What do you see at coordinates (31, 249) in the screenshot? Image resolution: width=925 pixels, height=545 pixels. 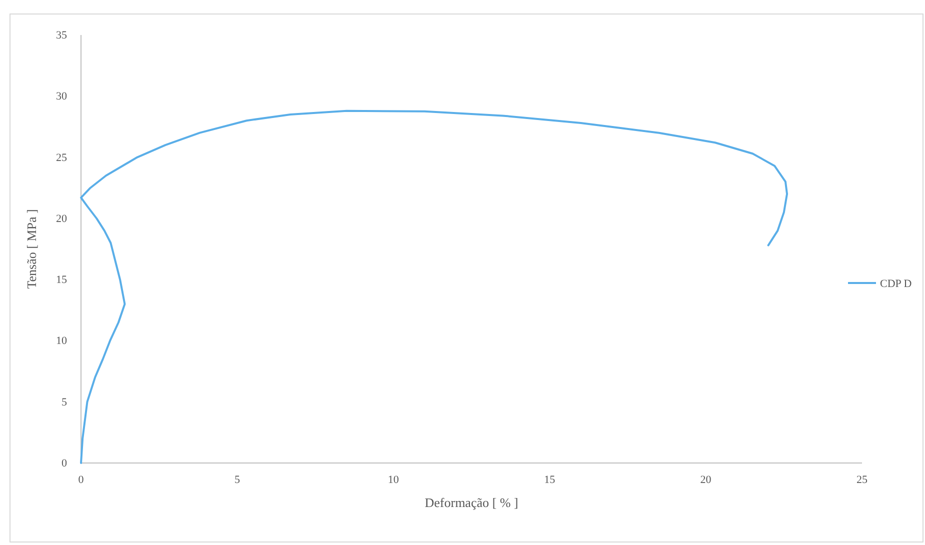 I see `y-axis-title: Tensão [ MPa ]` at bounding box center [31, 249].